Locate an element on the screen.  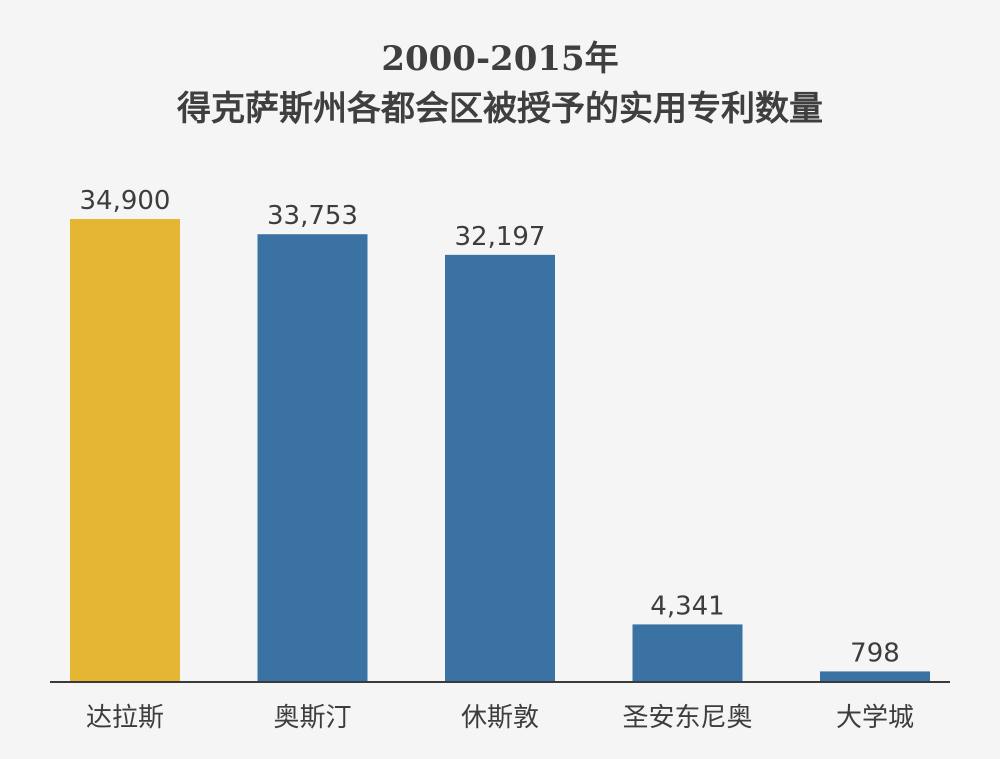
x-tick-label-2: 休斯敦 is located at coordinates (500, 718).